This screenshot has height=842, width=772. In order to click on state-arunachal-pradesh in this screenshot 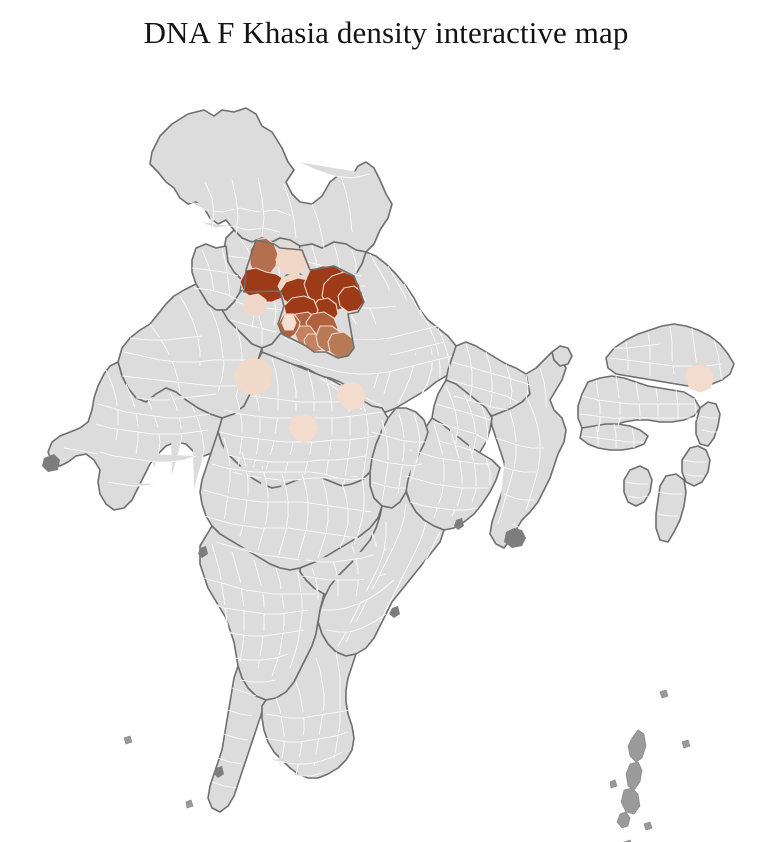, I will do `click(670, 355)`.